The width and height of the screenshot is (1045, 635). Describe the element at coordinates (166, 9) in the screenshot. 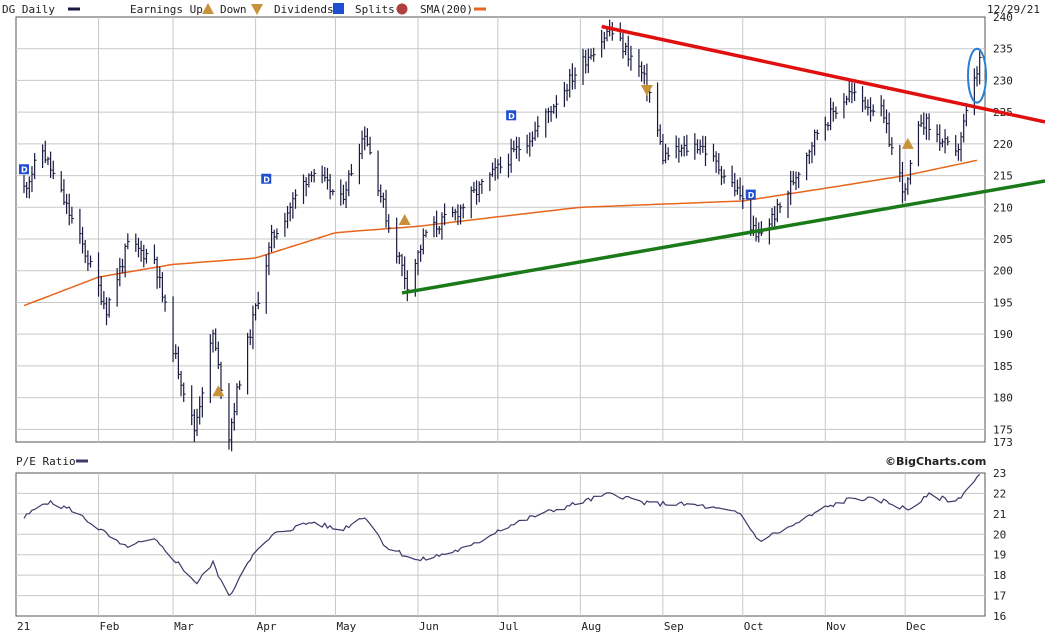

I see `earnings-up-label: Earnings Up` at that location.